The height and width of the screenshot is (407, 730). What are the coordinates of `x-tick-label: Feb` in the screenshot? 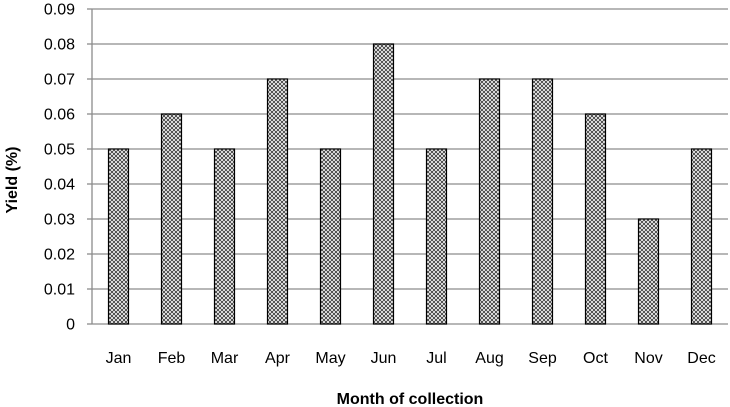 It's located at (172, 358).